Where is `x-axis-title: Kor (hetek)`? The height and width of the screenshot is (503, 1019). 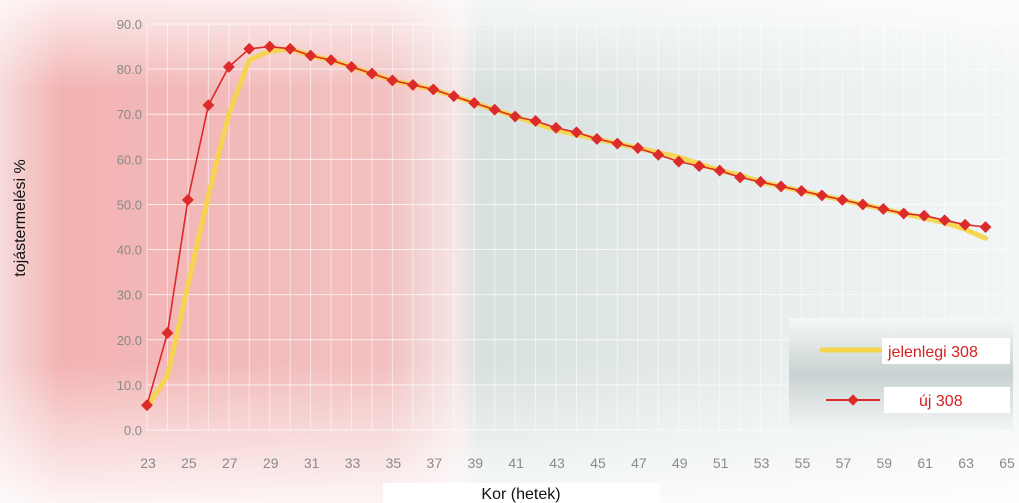 x-axis-title: Kor (hetek) is located at coordinates (520, 494).